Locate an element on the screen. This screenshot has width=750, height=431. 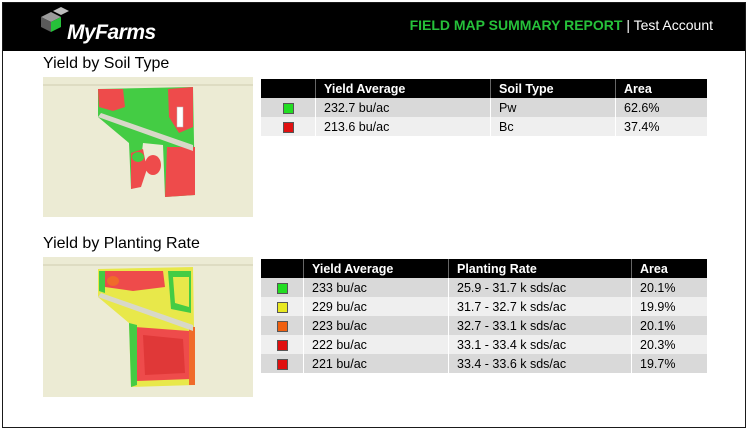
plant-row: 223 bu/ac 32.7 - 33.1 k sds/ac 20.1% is located at coordinates (484, 325).